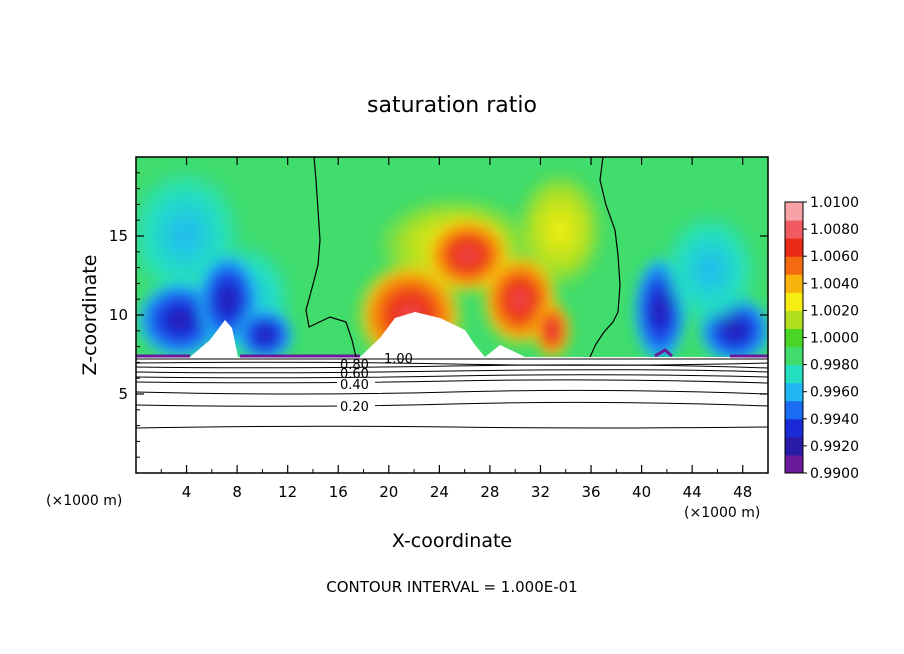  What do you see at coordinates (354, 374) in the screenshot?
I see `contour-label-060: 0.60` at bounding box center [354, 374].